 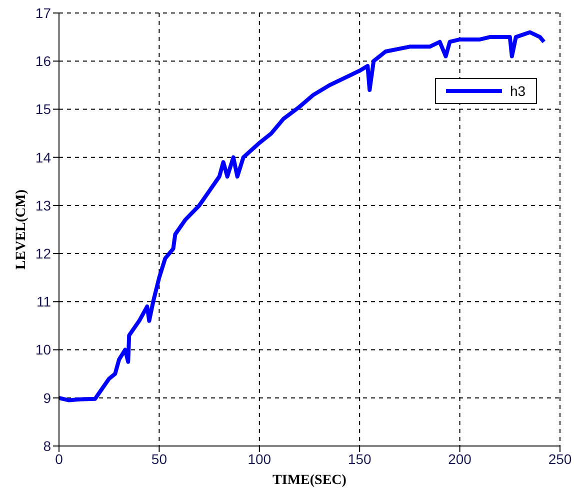 I want to click on y-tick-label: 8, so click(x=47, y=446).